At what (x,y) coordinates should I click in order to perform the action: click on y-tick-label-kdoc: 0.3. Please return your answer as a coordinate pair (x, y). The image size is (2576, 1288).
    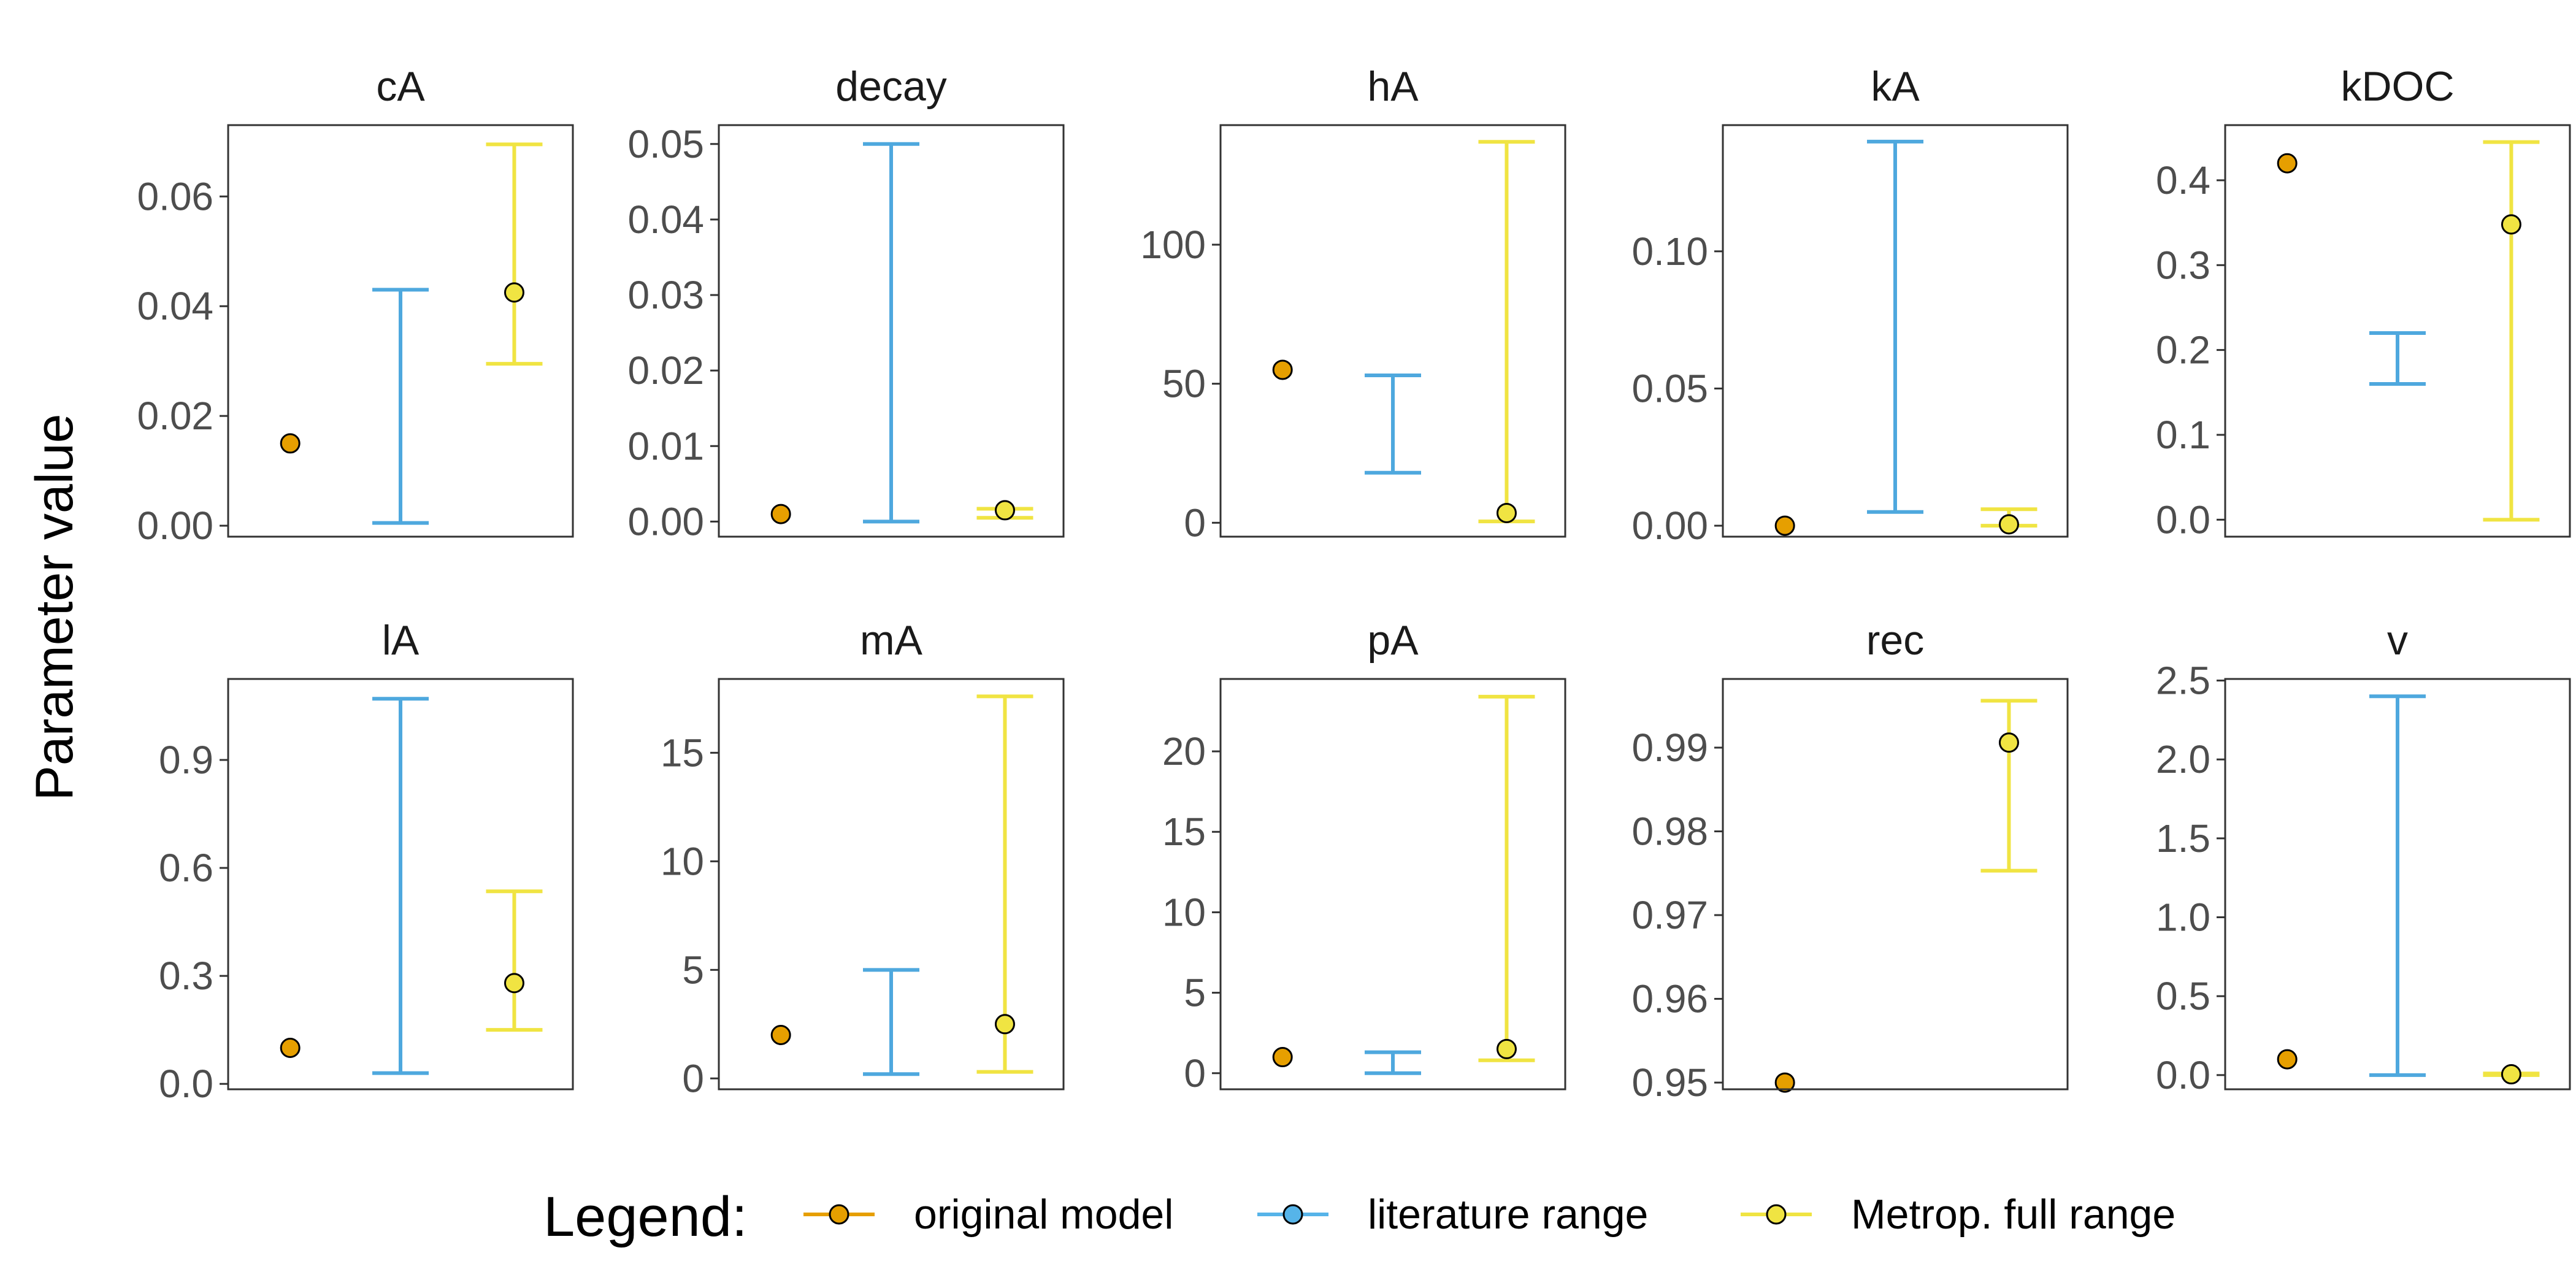
    Looking at the image, I should click on (2183, 265).